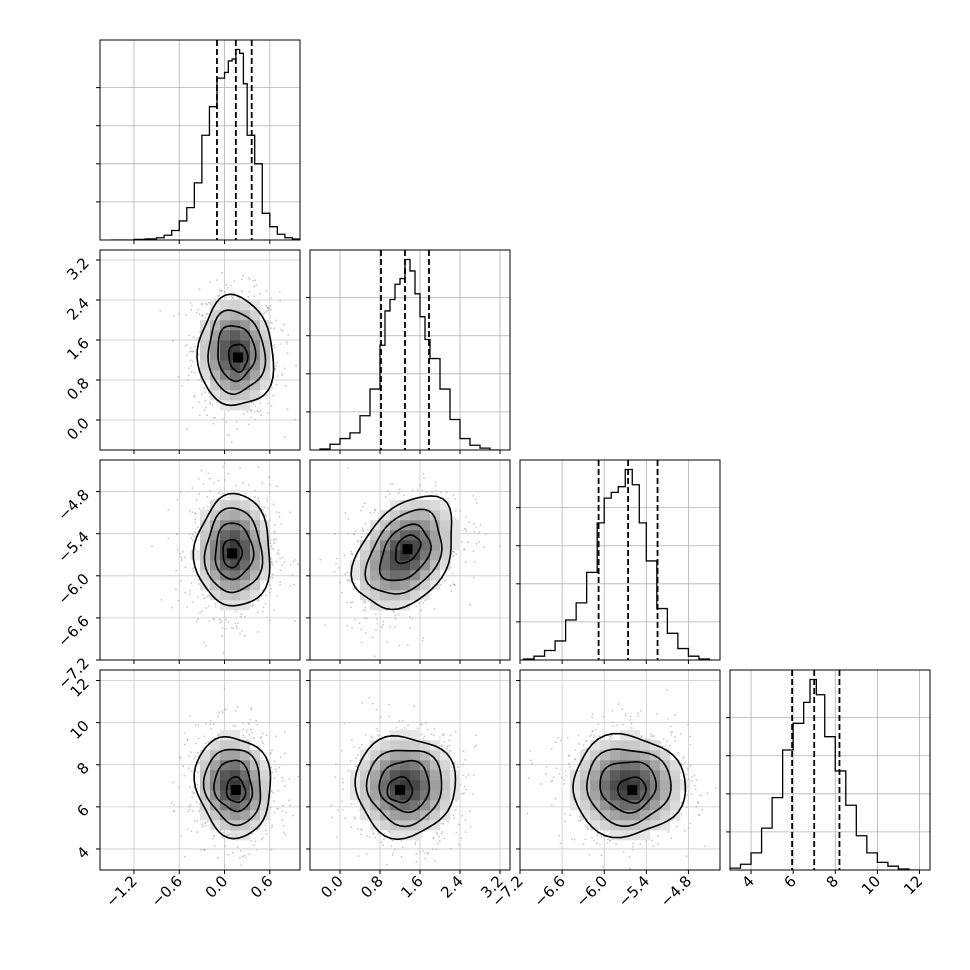 The image size is (970, 970). I want to click on x-tick-label: 2.4, so click(452, 887).